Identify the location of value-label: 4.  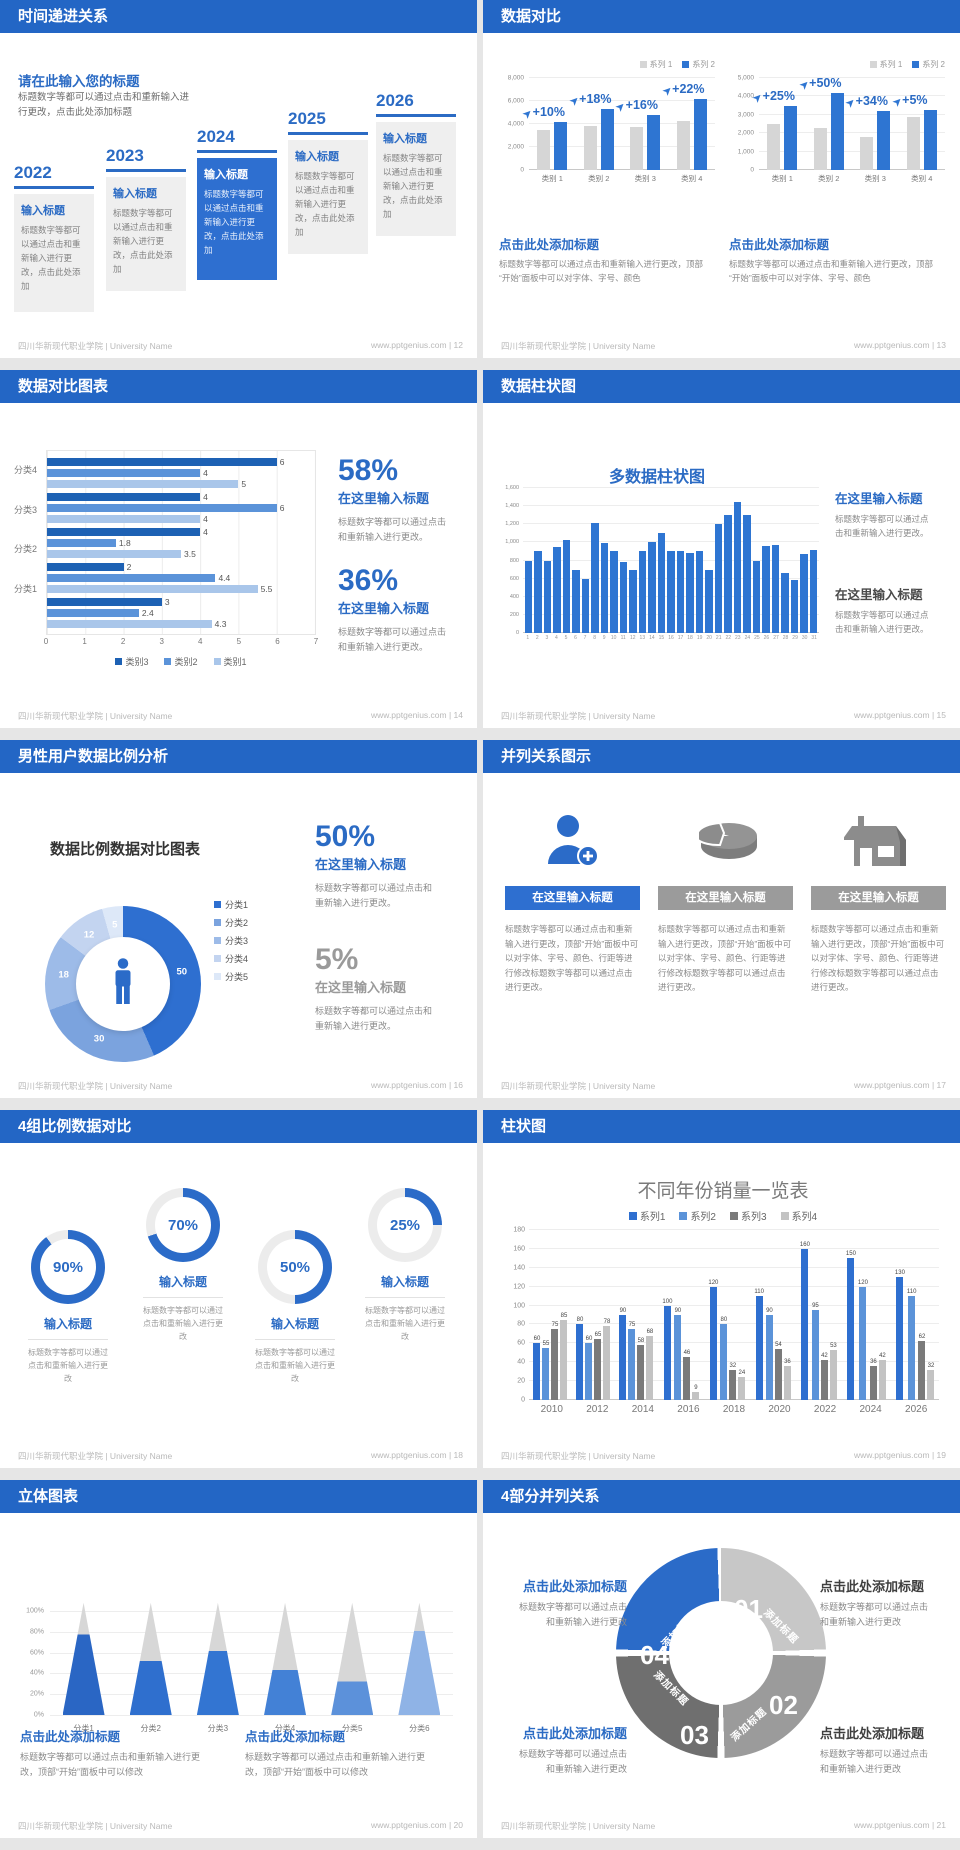
(205, 472).